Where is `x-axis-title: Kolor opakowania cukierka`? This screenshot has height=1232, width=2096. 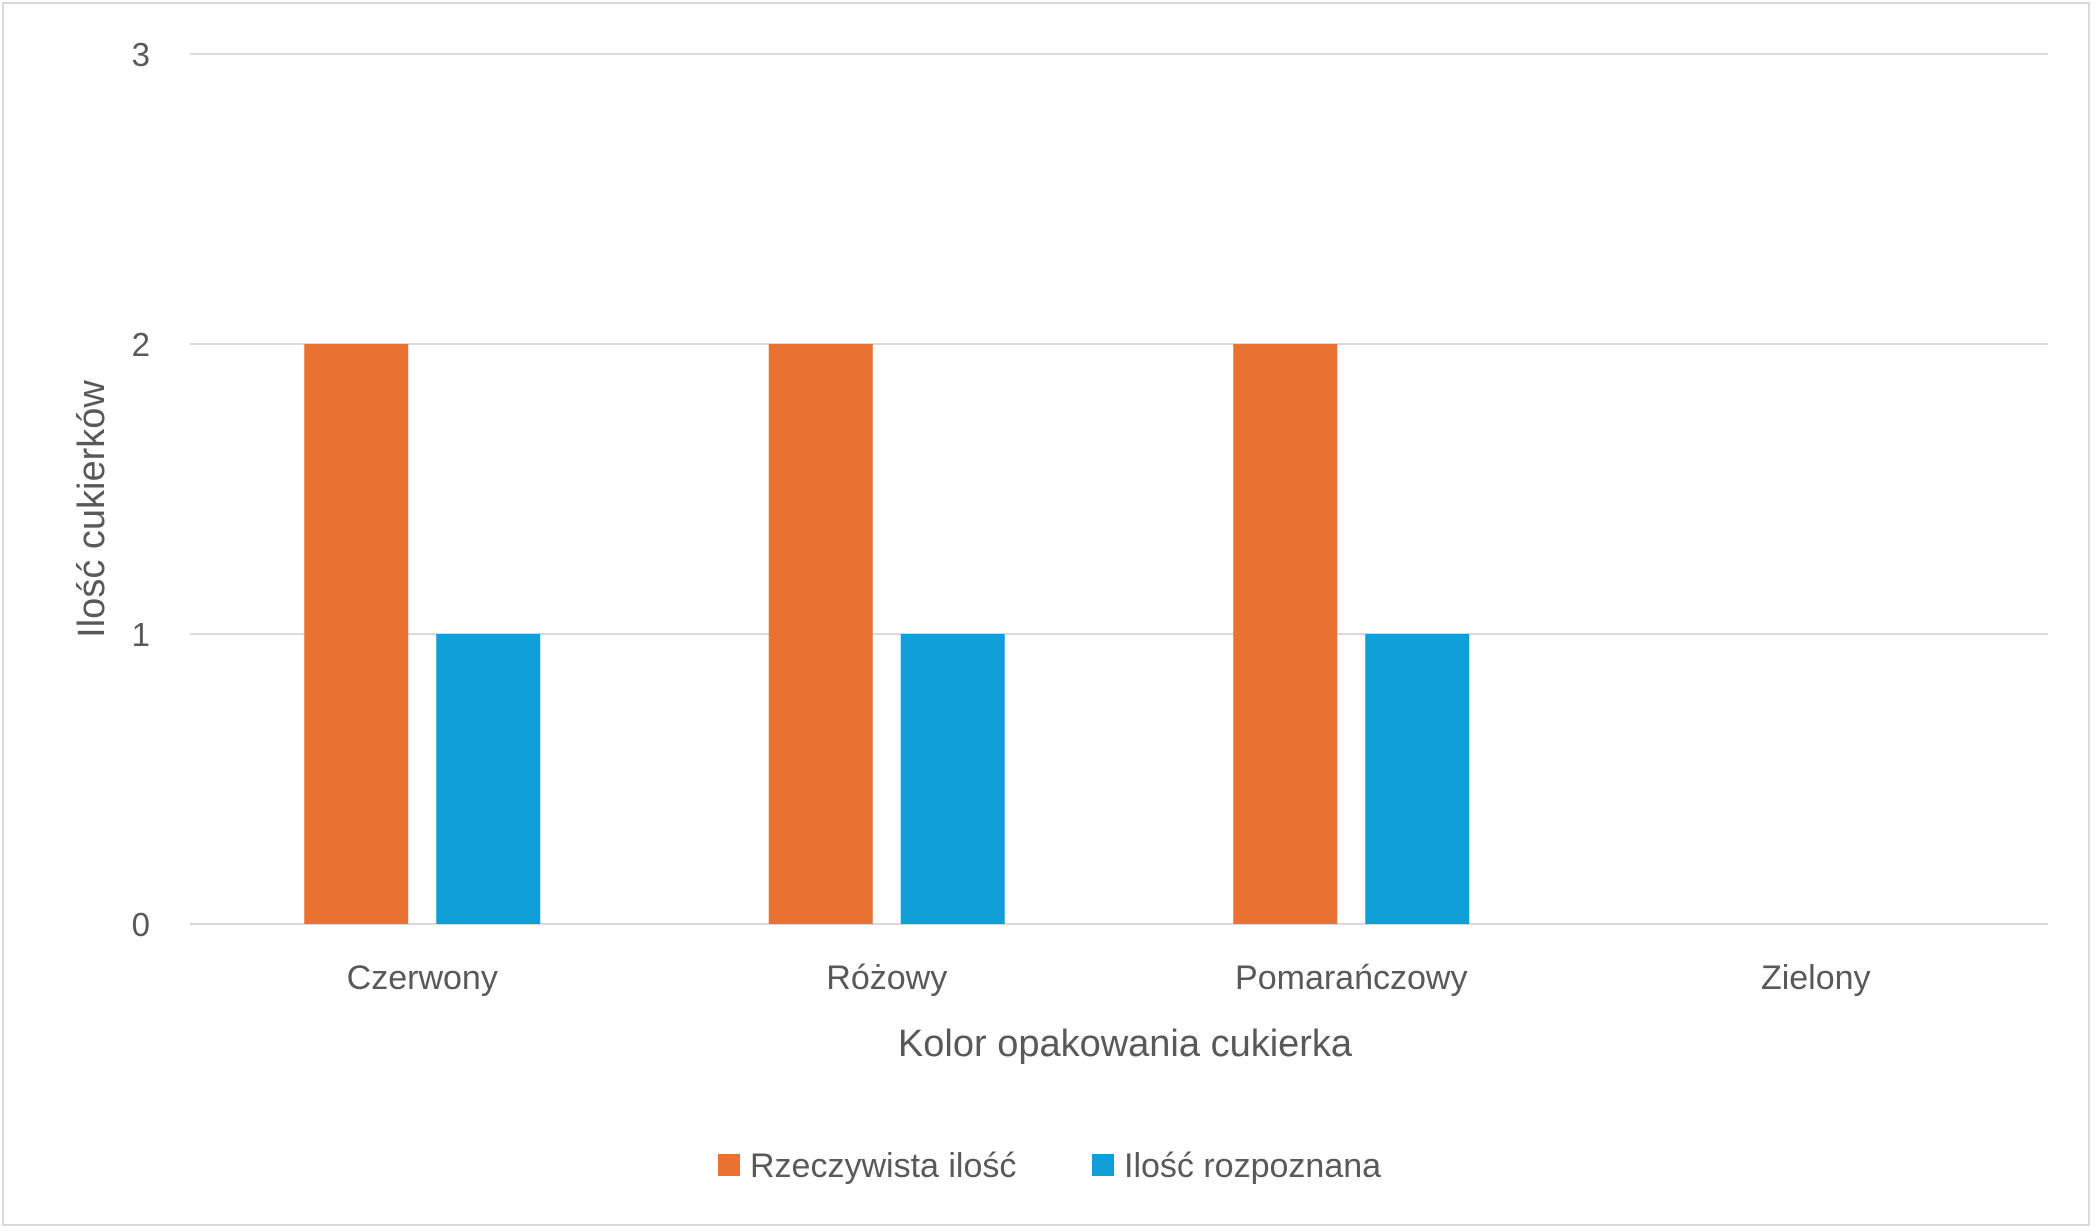 x-axis-title: Kolor opakowania cukierka is located at coordinates (1125, 1044).